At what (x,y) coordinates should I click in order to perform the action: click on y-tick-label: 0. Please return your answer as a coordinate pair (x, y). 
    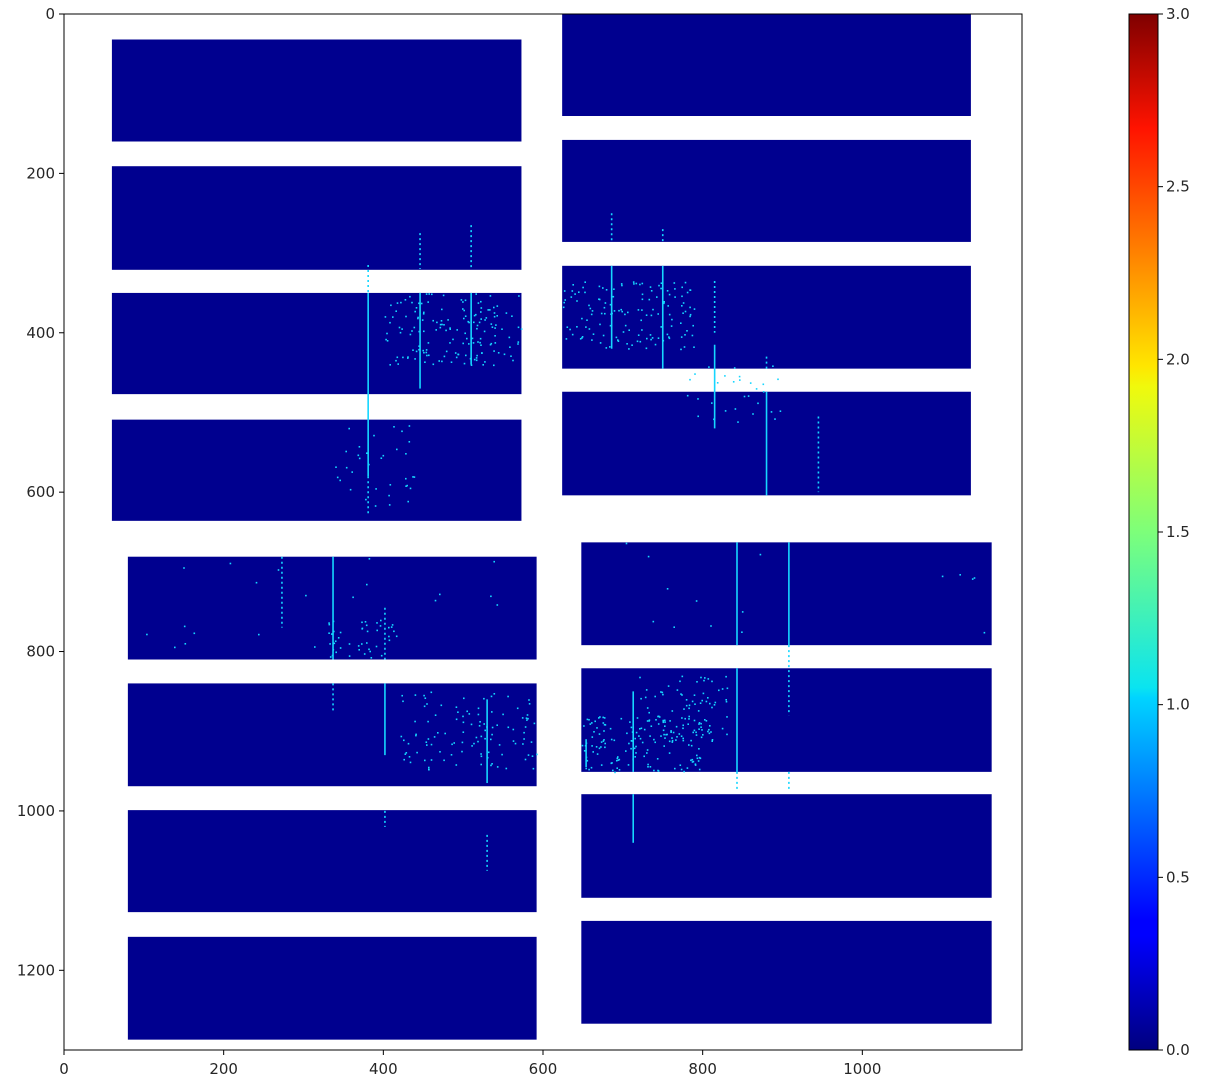
    Looking at the image, I should click on (50, 14).